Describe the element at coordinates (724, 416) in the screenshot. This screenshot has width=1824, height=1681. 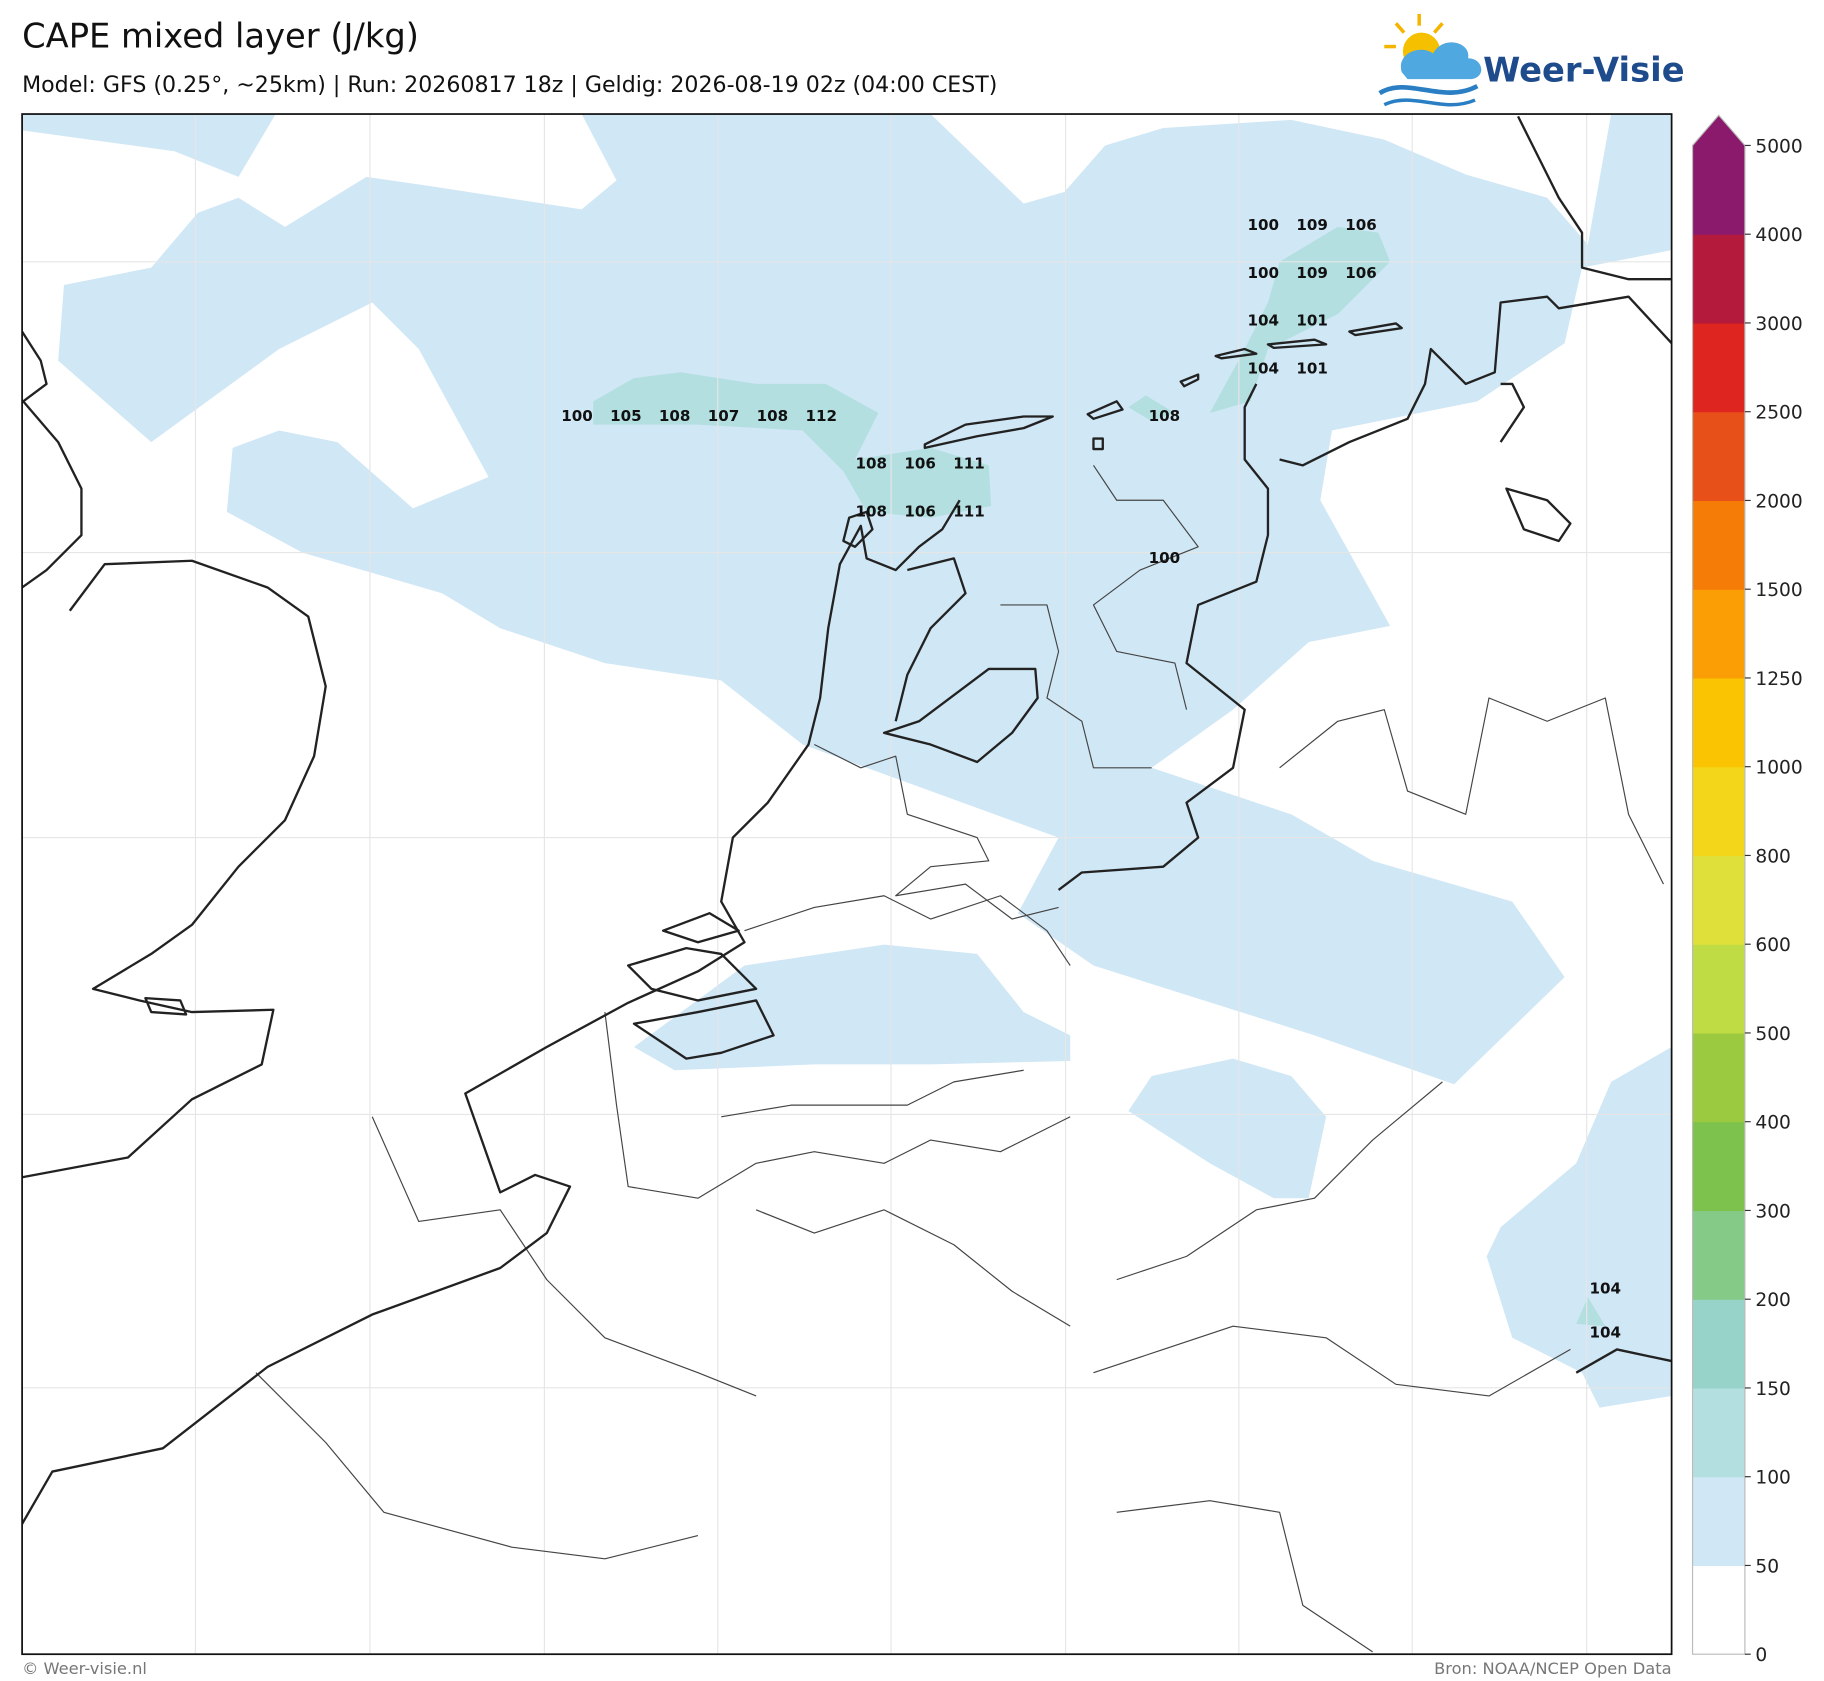
I see `value-label: 107` at that location.